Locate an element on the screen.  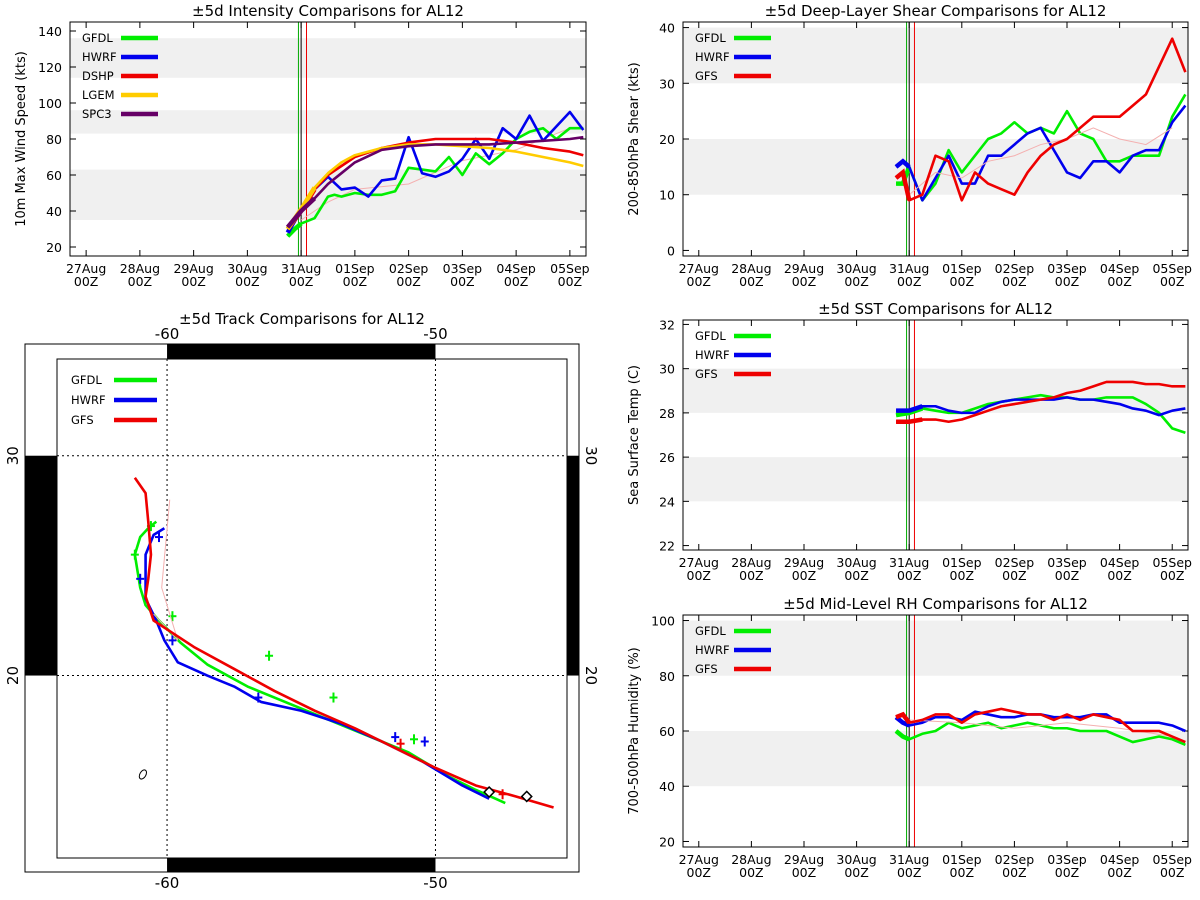
shear-xtick-day: 02Sep is located at coordinates (1015, 268).